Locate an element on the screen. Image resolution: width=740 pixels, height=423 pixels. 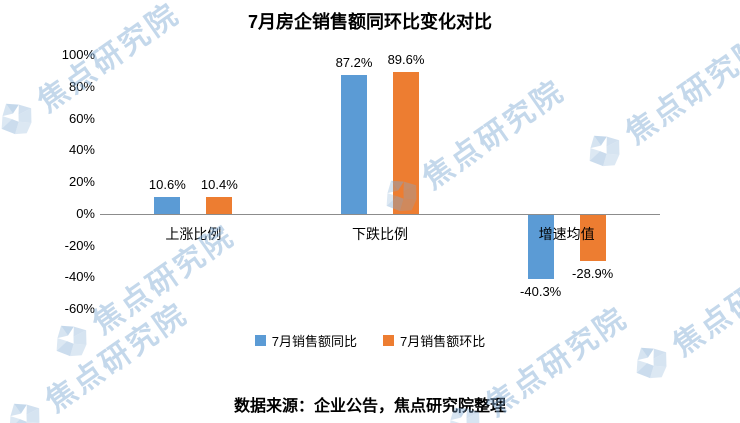
legend-item: 7月销售额同比 is located at coordinates (305, 340).